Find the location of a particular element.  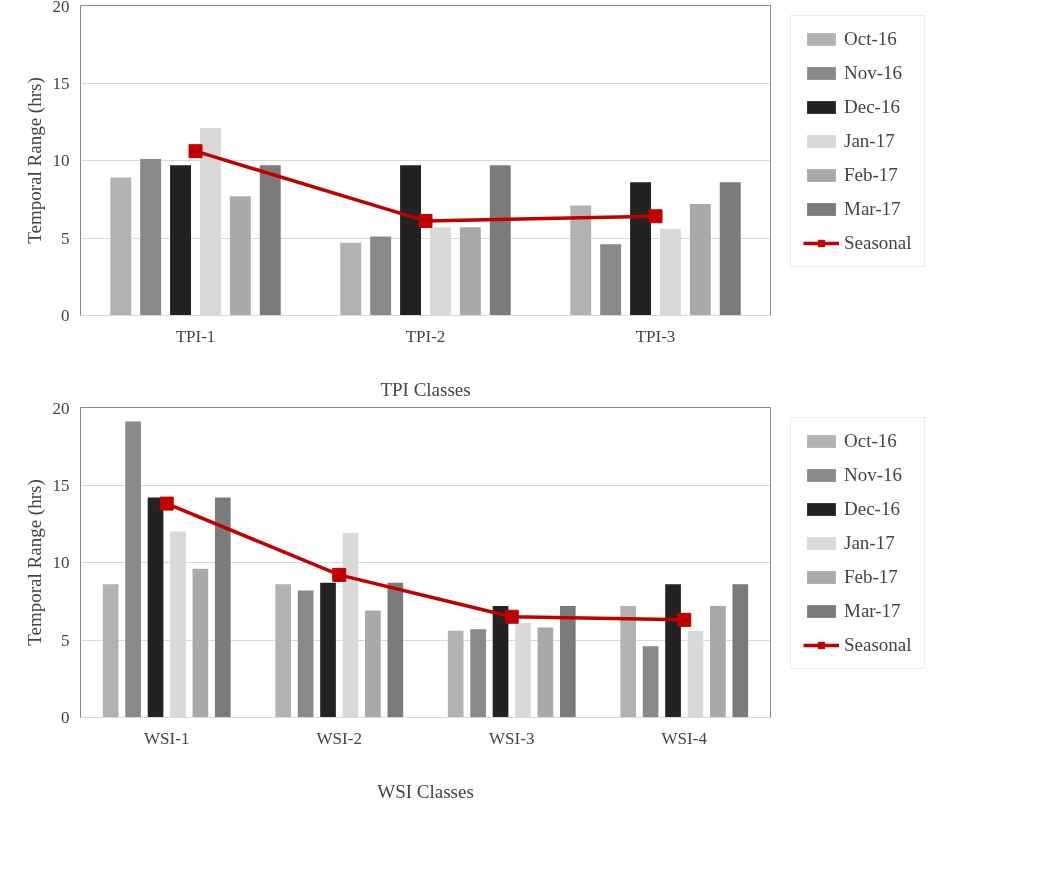

x-tick-label: WSI-2 is located at coordinates (339, 738).